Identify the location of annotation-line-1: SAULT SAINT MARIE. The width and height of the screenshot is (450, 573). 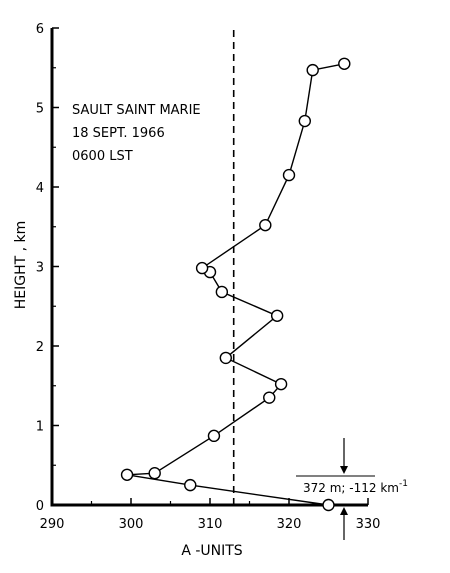
(136, 110).